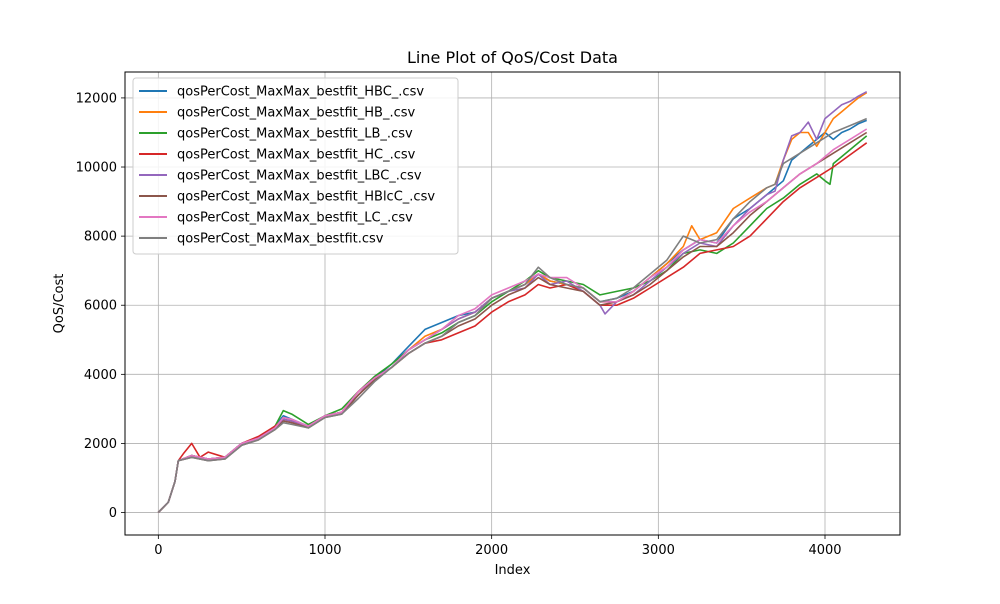  I want to click on legend-label: qosPerCost_MaxMax_bestfit_LBC_.csv, so click(299, 176).